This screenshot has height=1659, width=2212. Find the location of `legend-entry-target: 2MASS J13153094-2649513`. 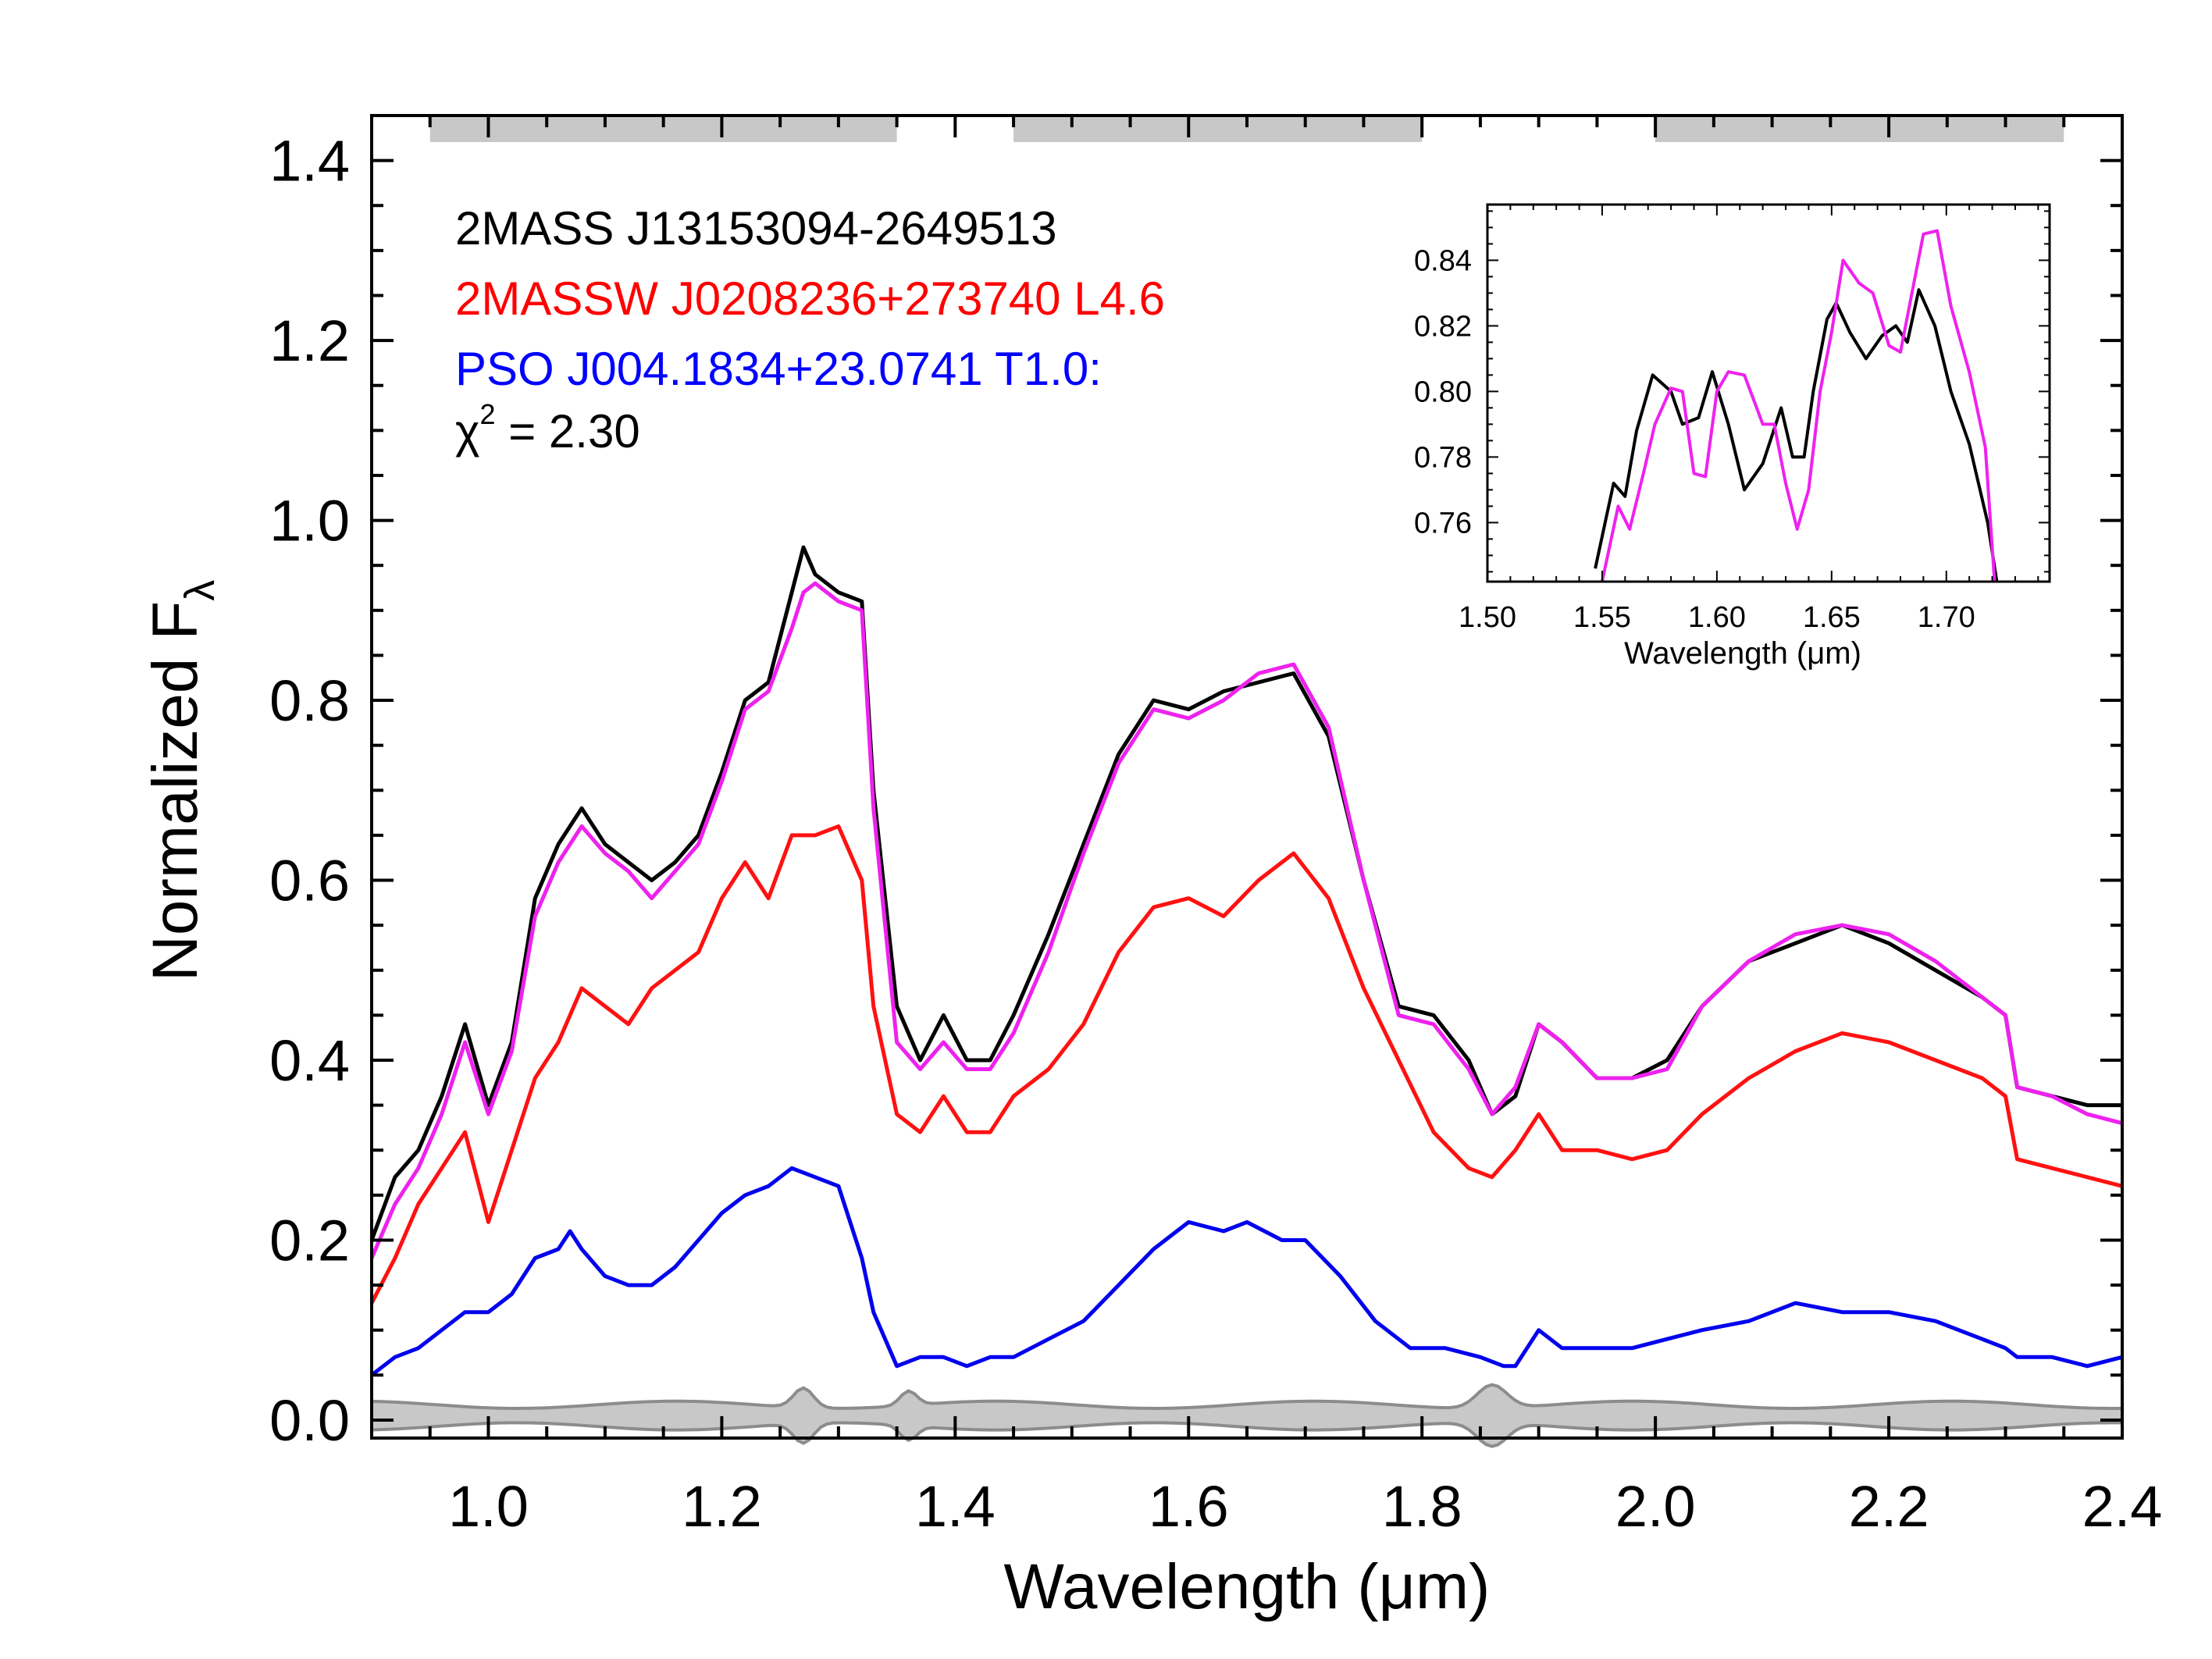

legend-entry-target: 2MASS J13153094-2649513 is located at coordinates (756, 228).